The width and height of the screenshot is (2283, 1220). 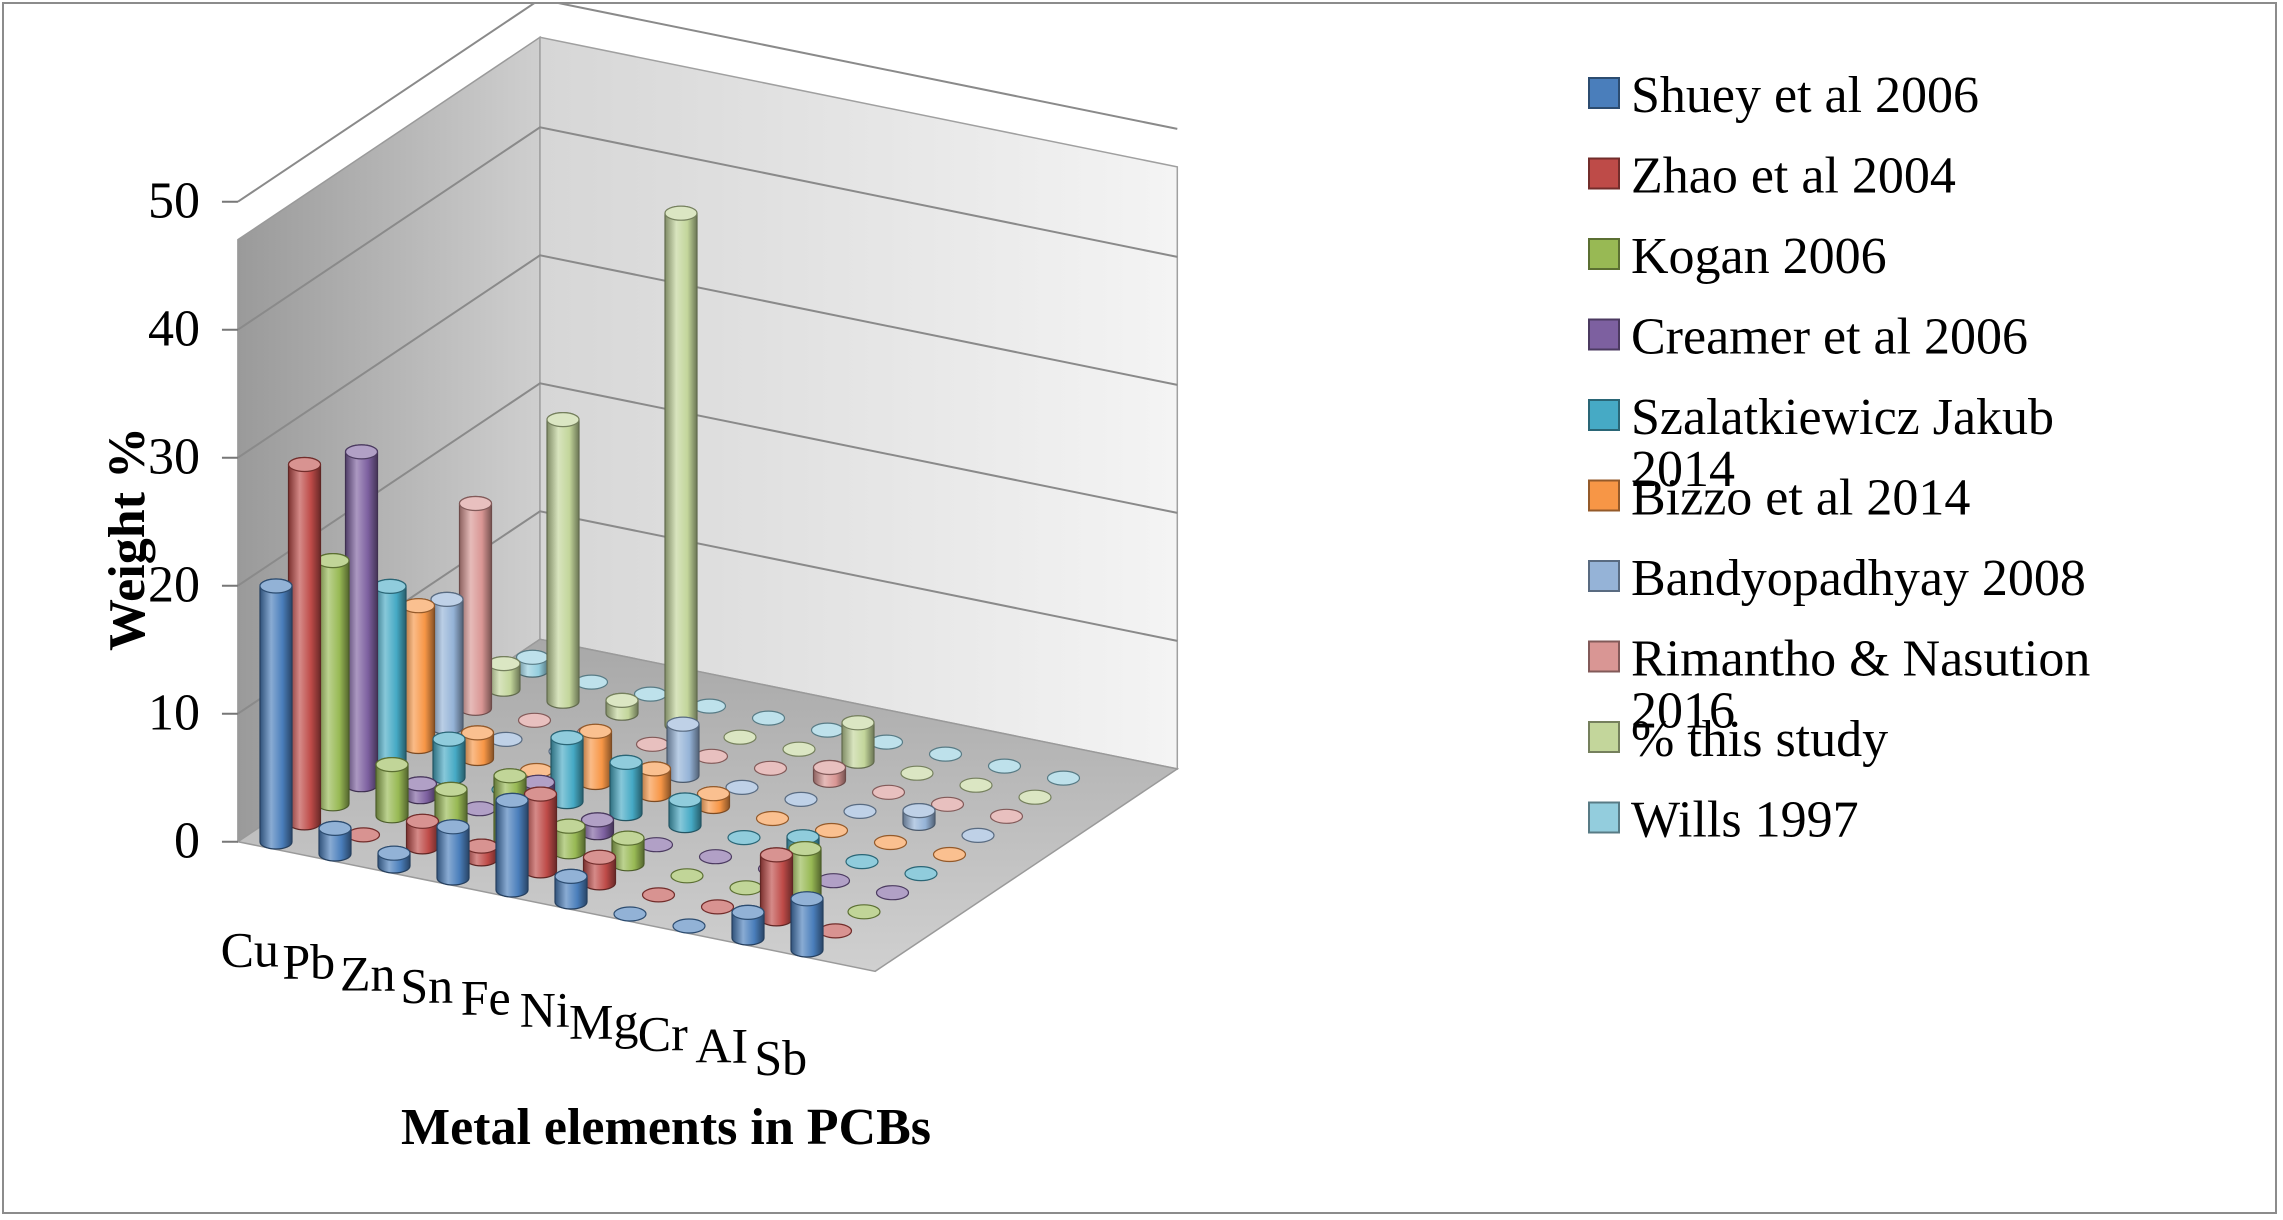 What do you see at coordinates (174, 713) in the screenshot?
I see `y-tick-label: 10` at bounding box center [174, 713].